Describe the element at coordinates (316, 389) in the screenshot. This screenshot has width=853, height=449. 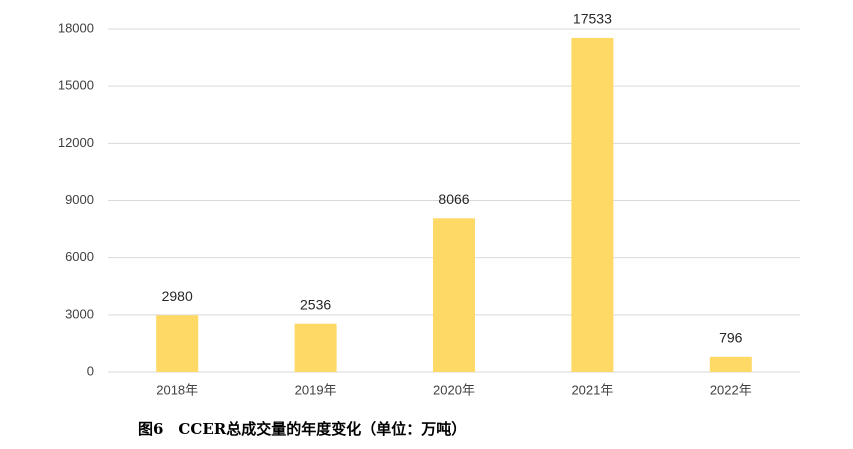
I see `x-tick-label: 2019年` at that location.